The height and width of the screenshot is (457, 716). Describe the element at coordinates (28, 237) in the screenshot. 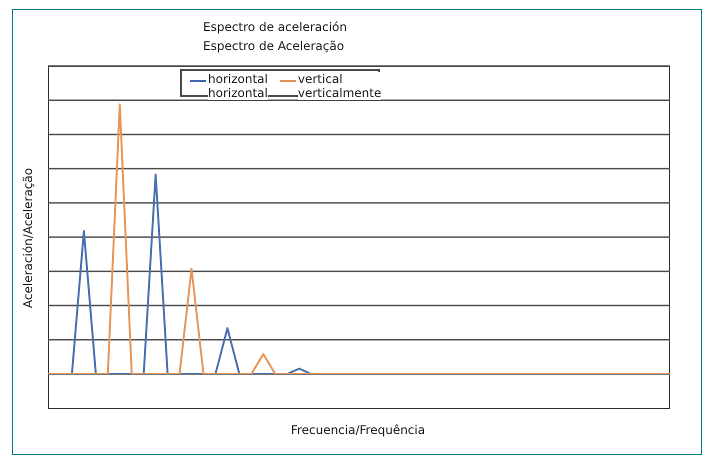

I see `y-axis-title: Aceleración/Aceleração` at that location.